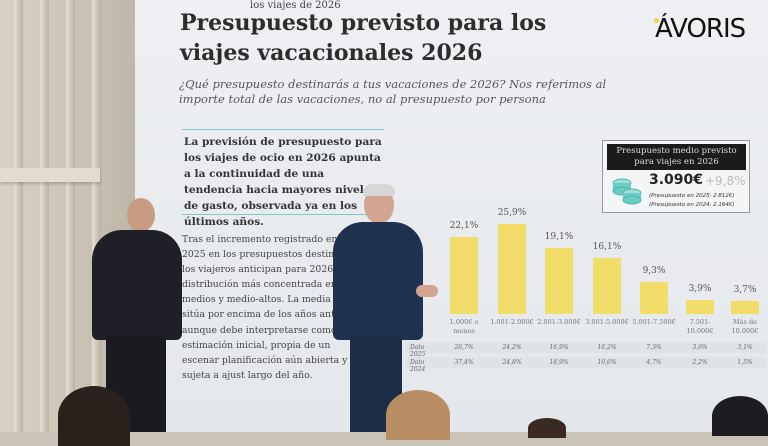 The width and height of the screenshot is (768, 446). I want to click on shelf, so click(50, 175).